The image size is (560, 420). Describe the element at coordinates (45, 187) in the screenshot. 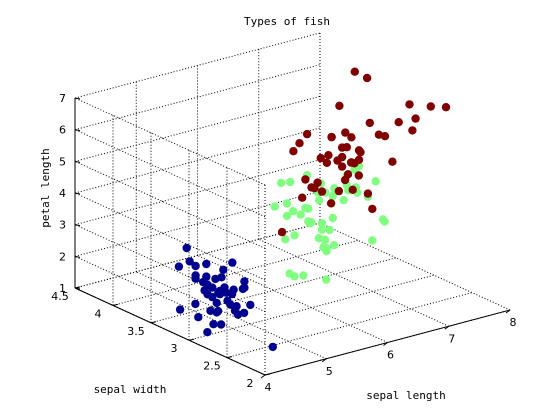

I see `z-axis-label: petal length` at that location.